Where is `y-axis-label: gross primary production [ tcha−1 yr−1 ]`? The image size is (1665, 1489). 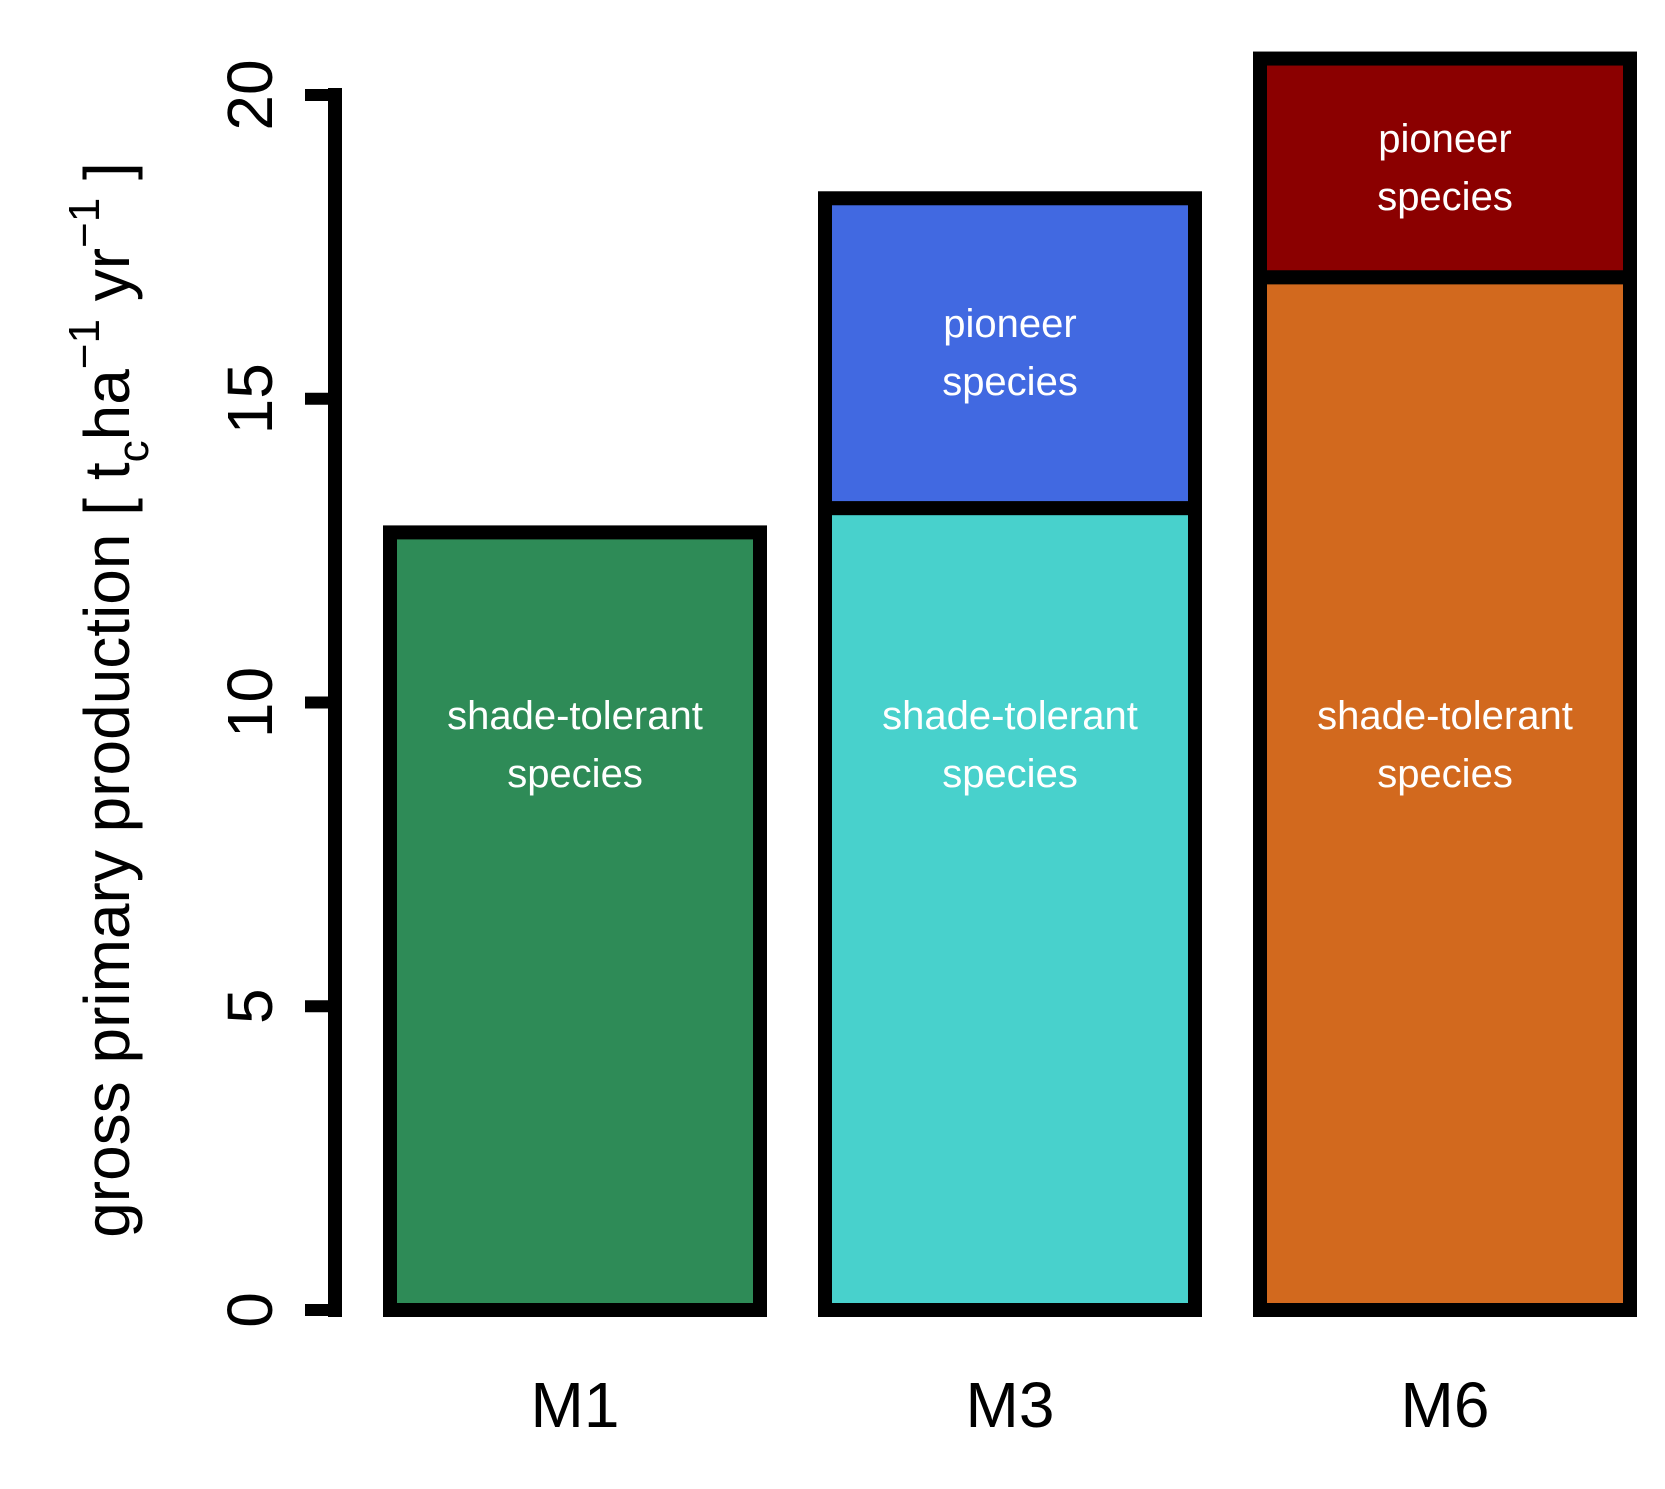 y-axis-label: gross primary production [ tcha−1 yr−1 ] is located at coordinates (109, 700).